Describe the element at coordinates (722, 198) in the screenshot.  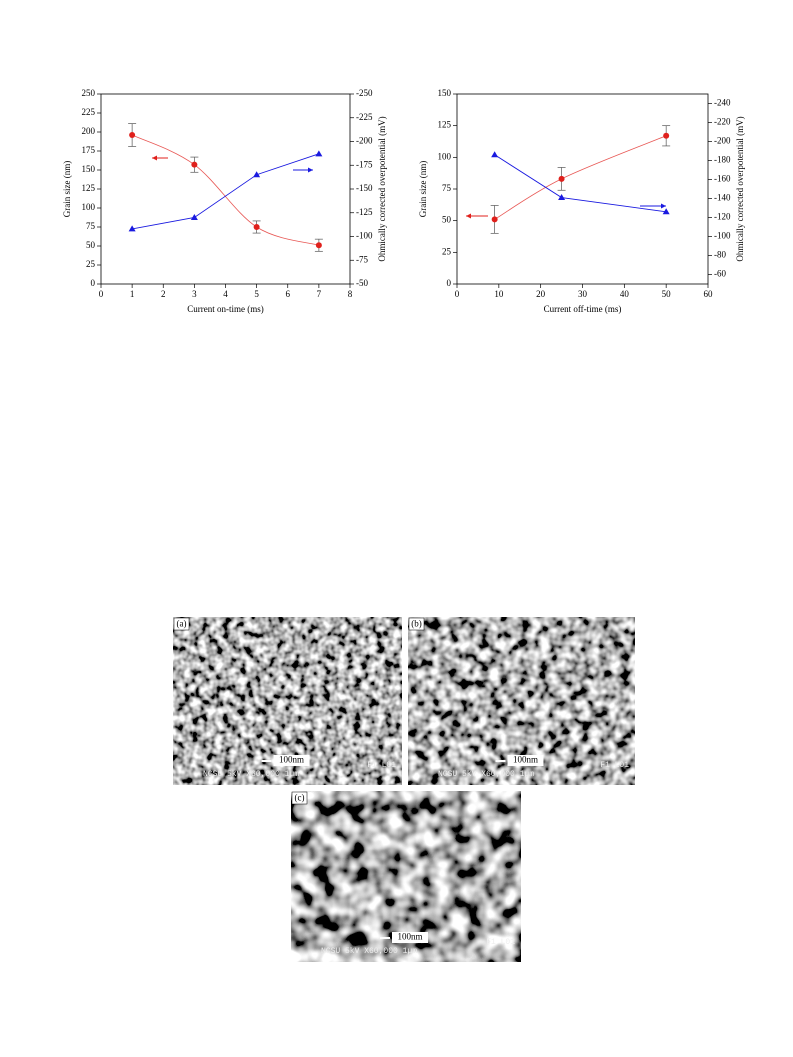
I see `y2-tick-label: -140` at that location.